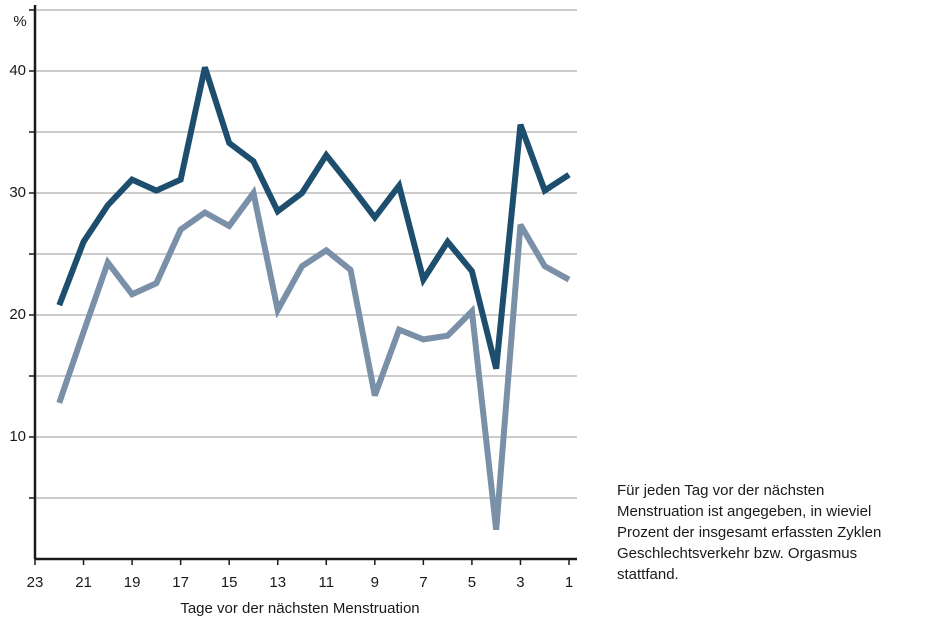 The width and height of the screenshot is (927, 622). Describe the element at coordinates (35, 582) in the screenshot. I see `x-tick-label: 23` at that location.